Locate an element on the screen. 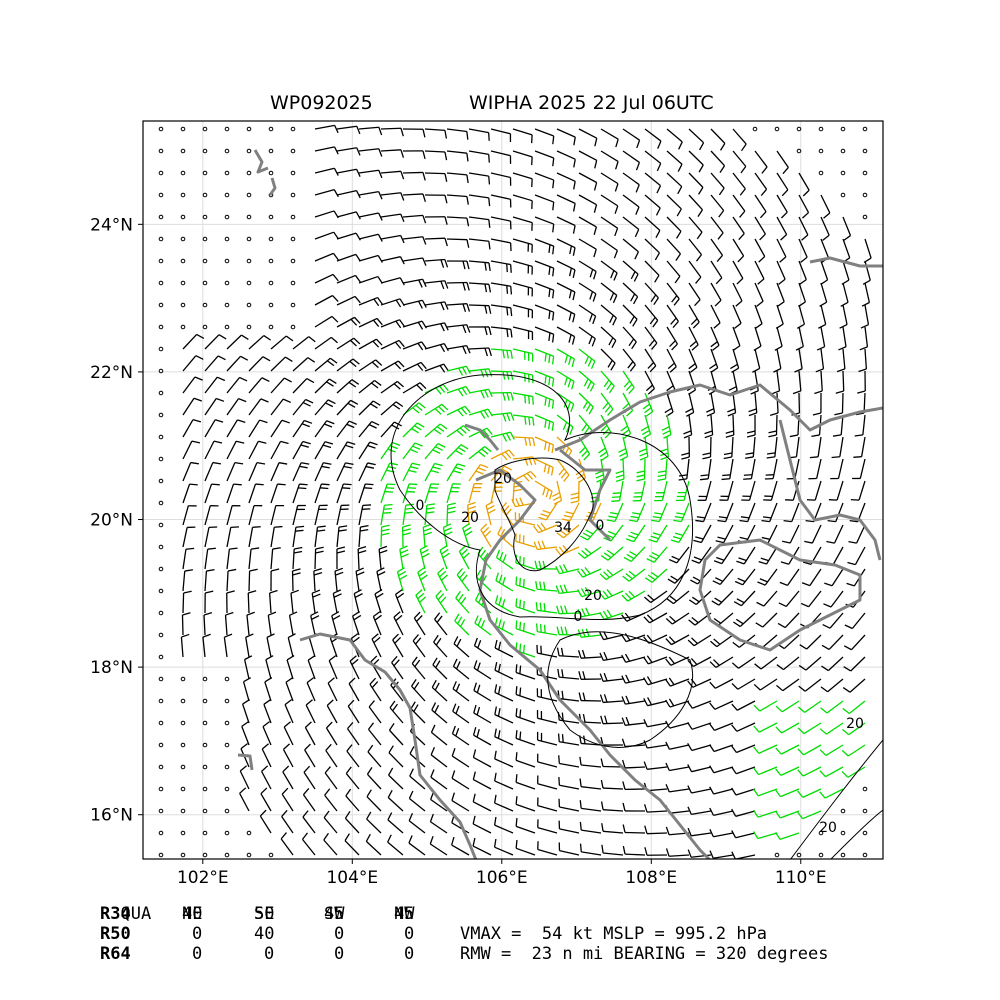  coastline-guangxi is located at coordinates (585, 495).